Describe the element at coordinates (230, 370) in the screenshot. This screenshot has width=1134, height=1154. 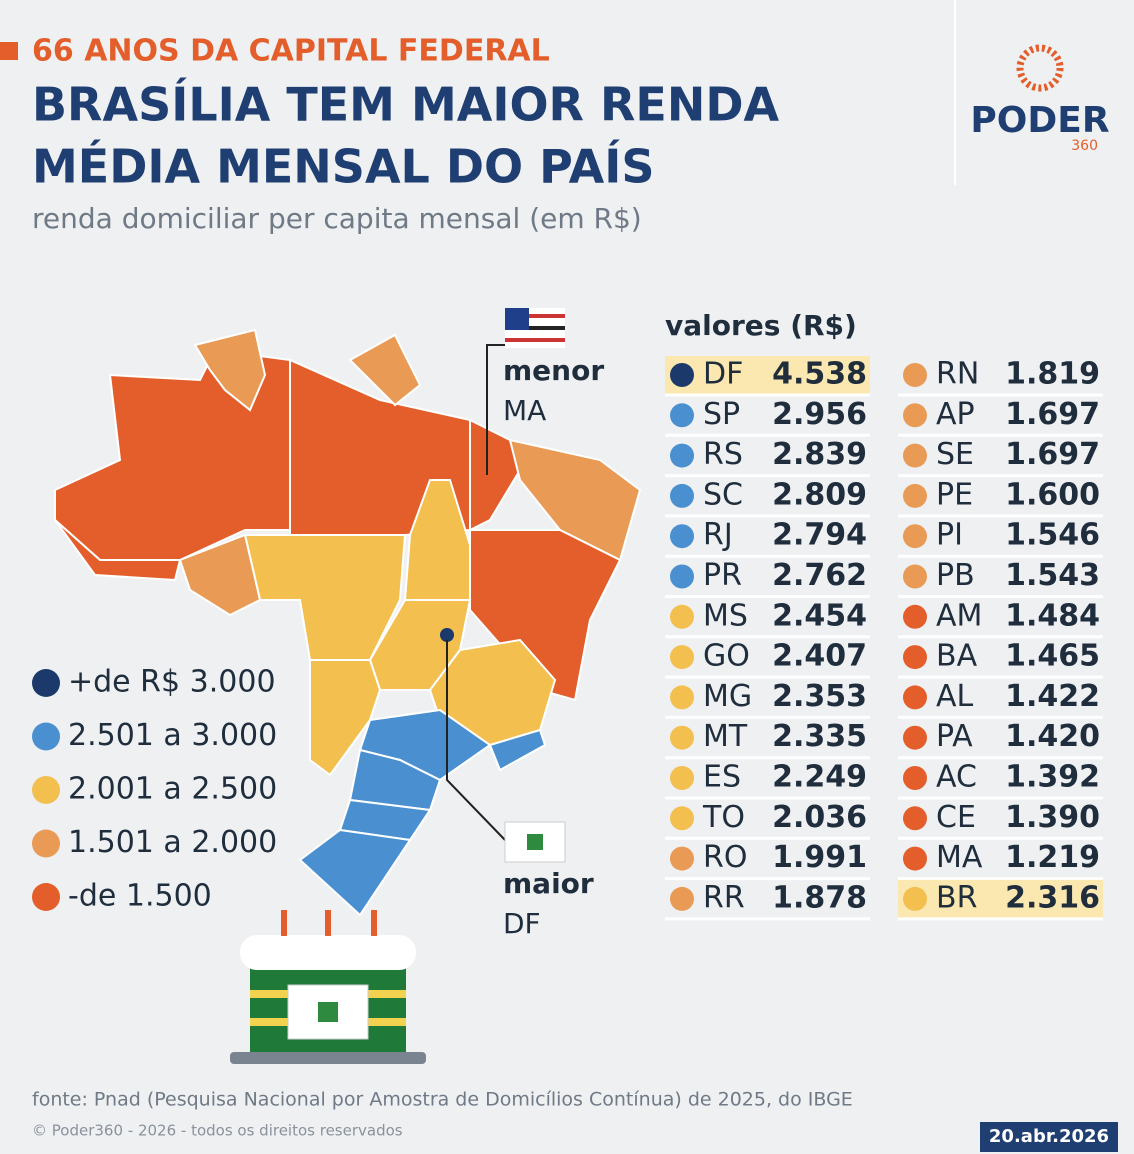
I see `state-rr` at that location.